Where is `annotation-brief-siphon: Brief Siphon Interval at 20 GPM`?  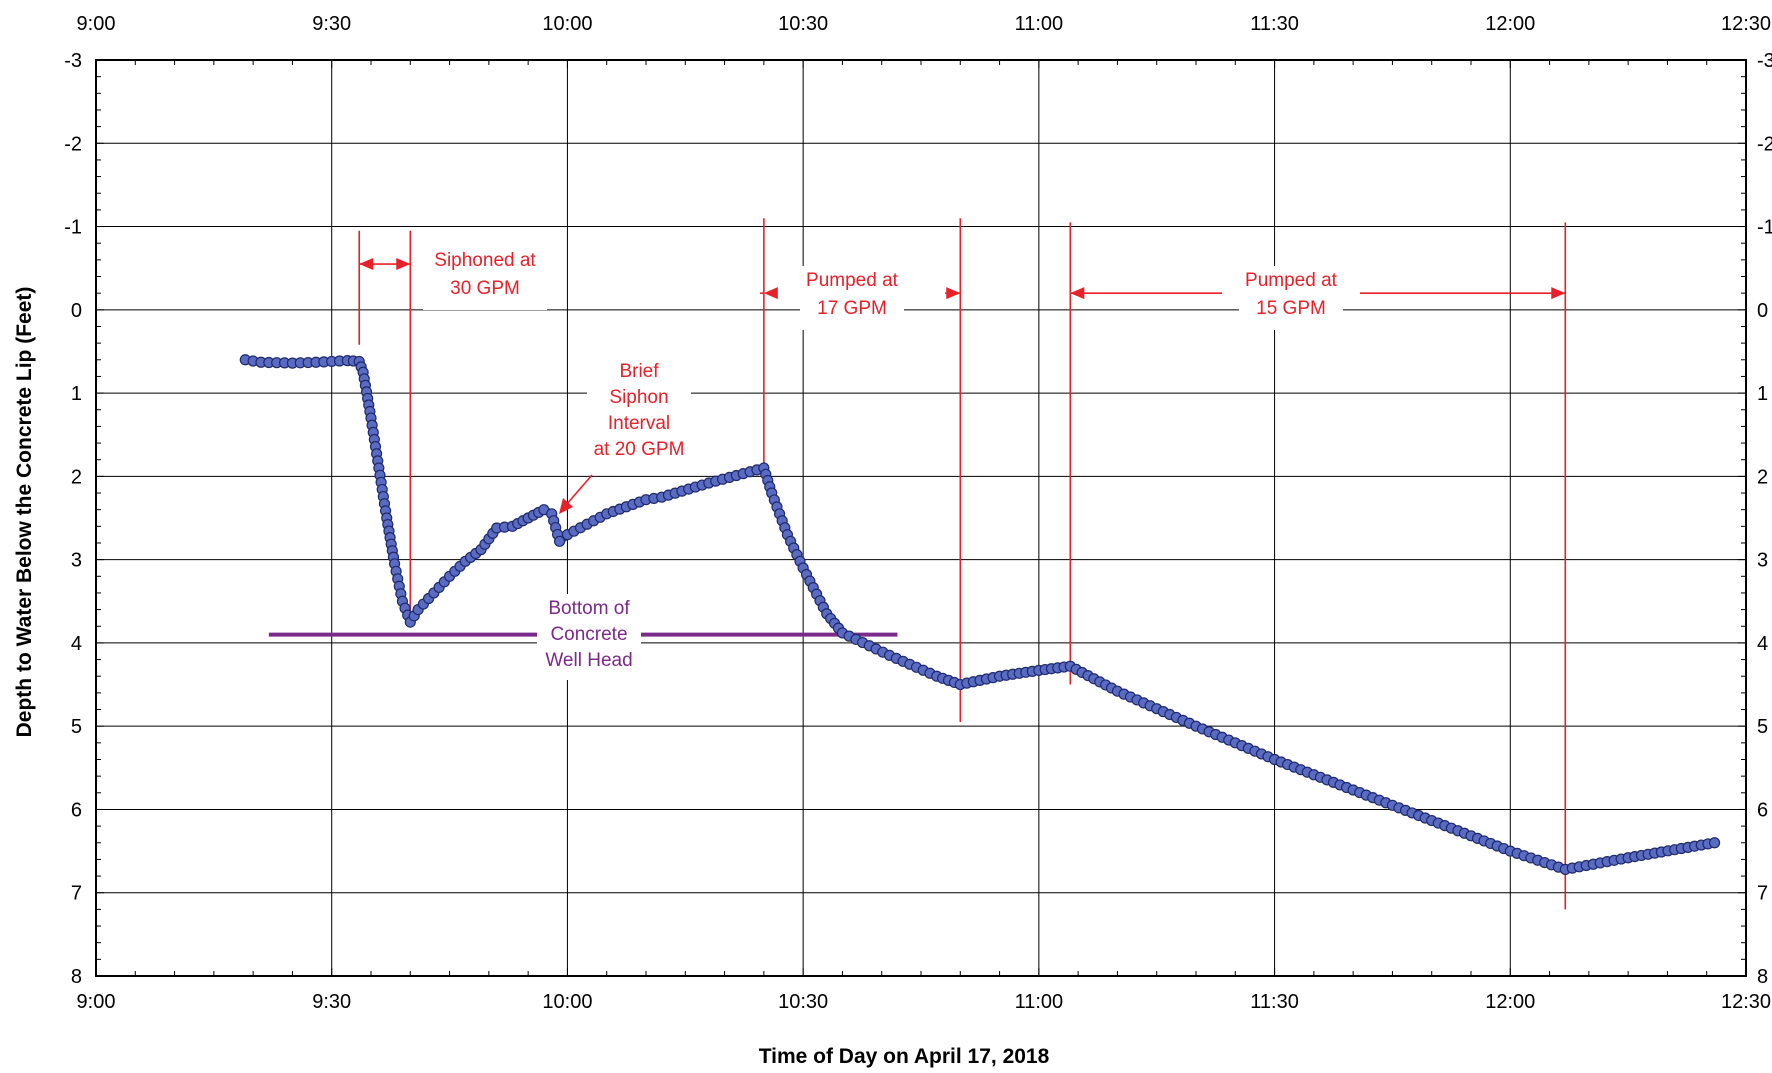 annotation-brief-siphon: Brief Siphon Interval at 20 GPM is located at coordinates (639, 413).